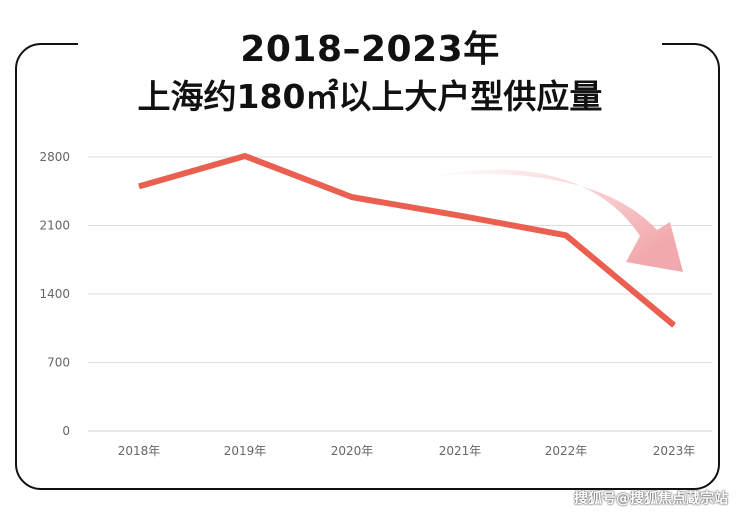  What do you see at coordinates (566, 451) in the screenshot?
I see `x-tick-label: 2022年` at bounding box center [566, 451].